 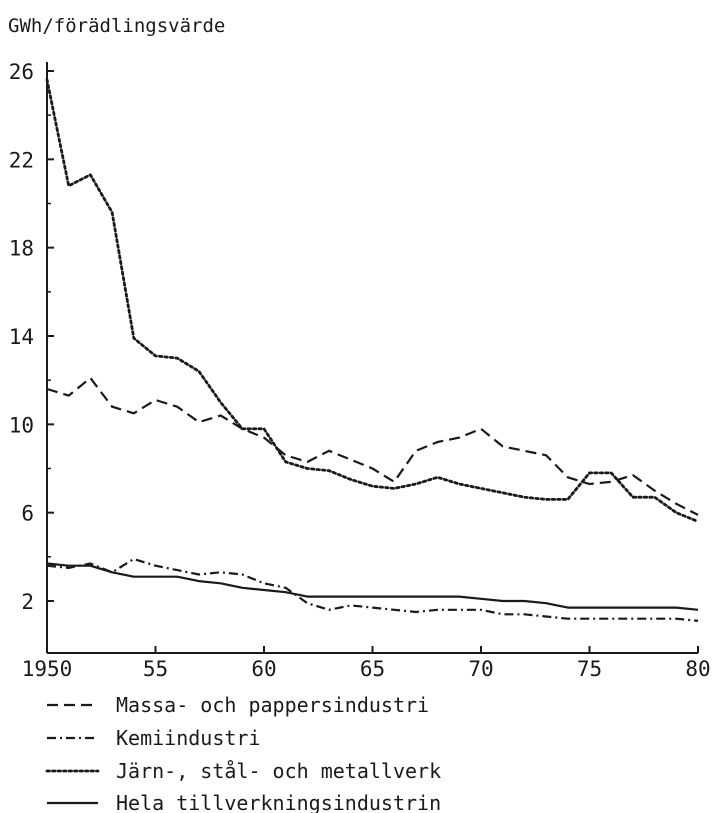 What do you see at coordinates (372, 669) in the screenshot?
I see `x-tick-label: 65` at bounding box center [372, 669].